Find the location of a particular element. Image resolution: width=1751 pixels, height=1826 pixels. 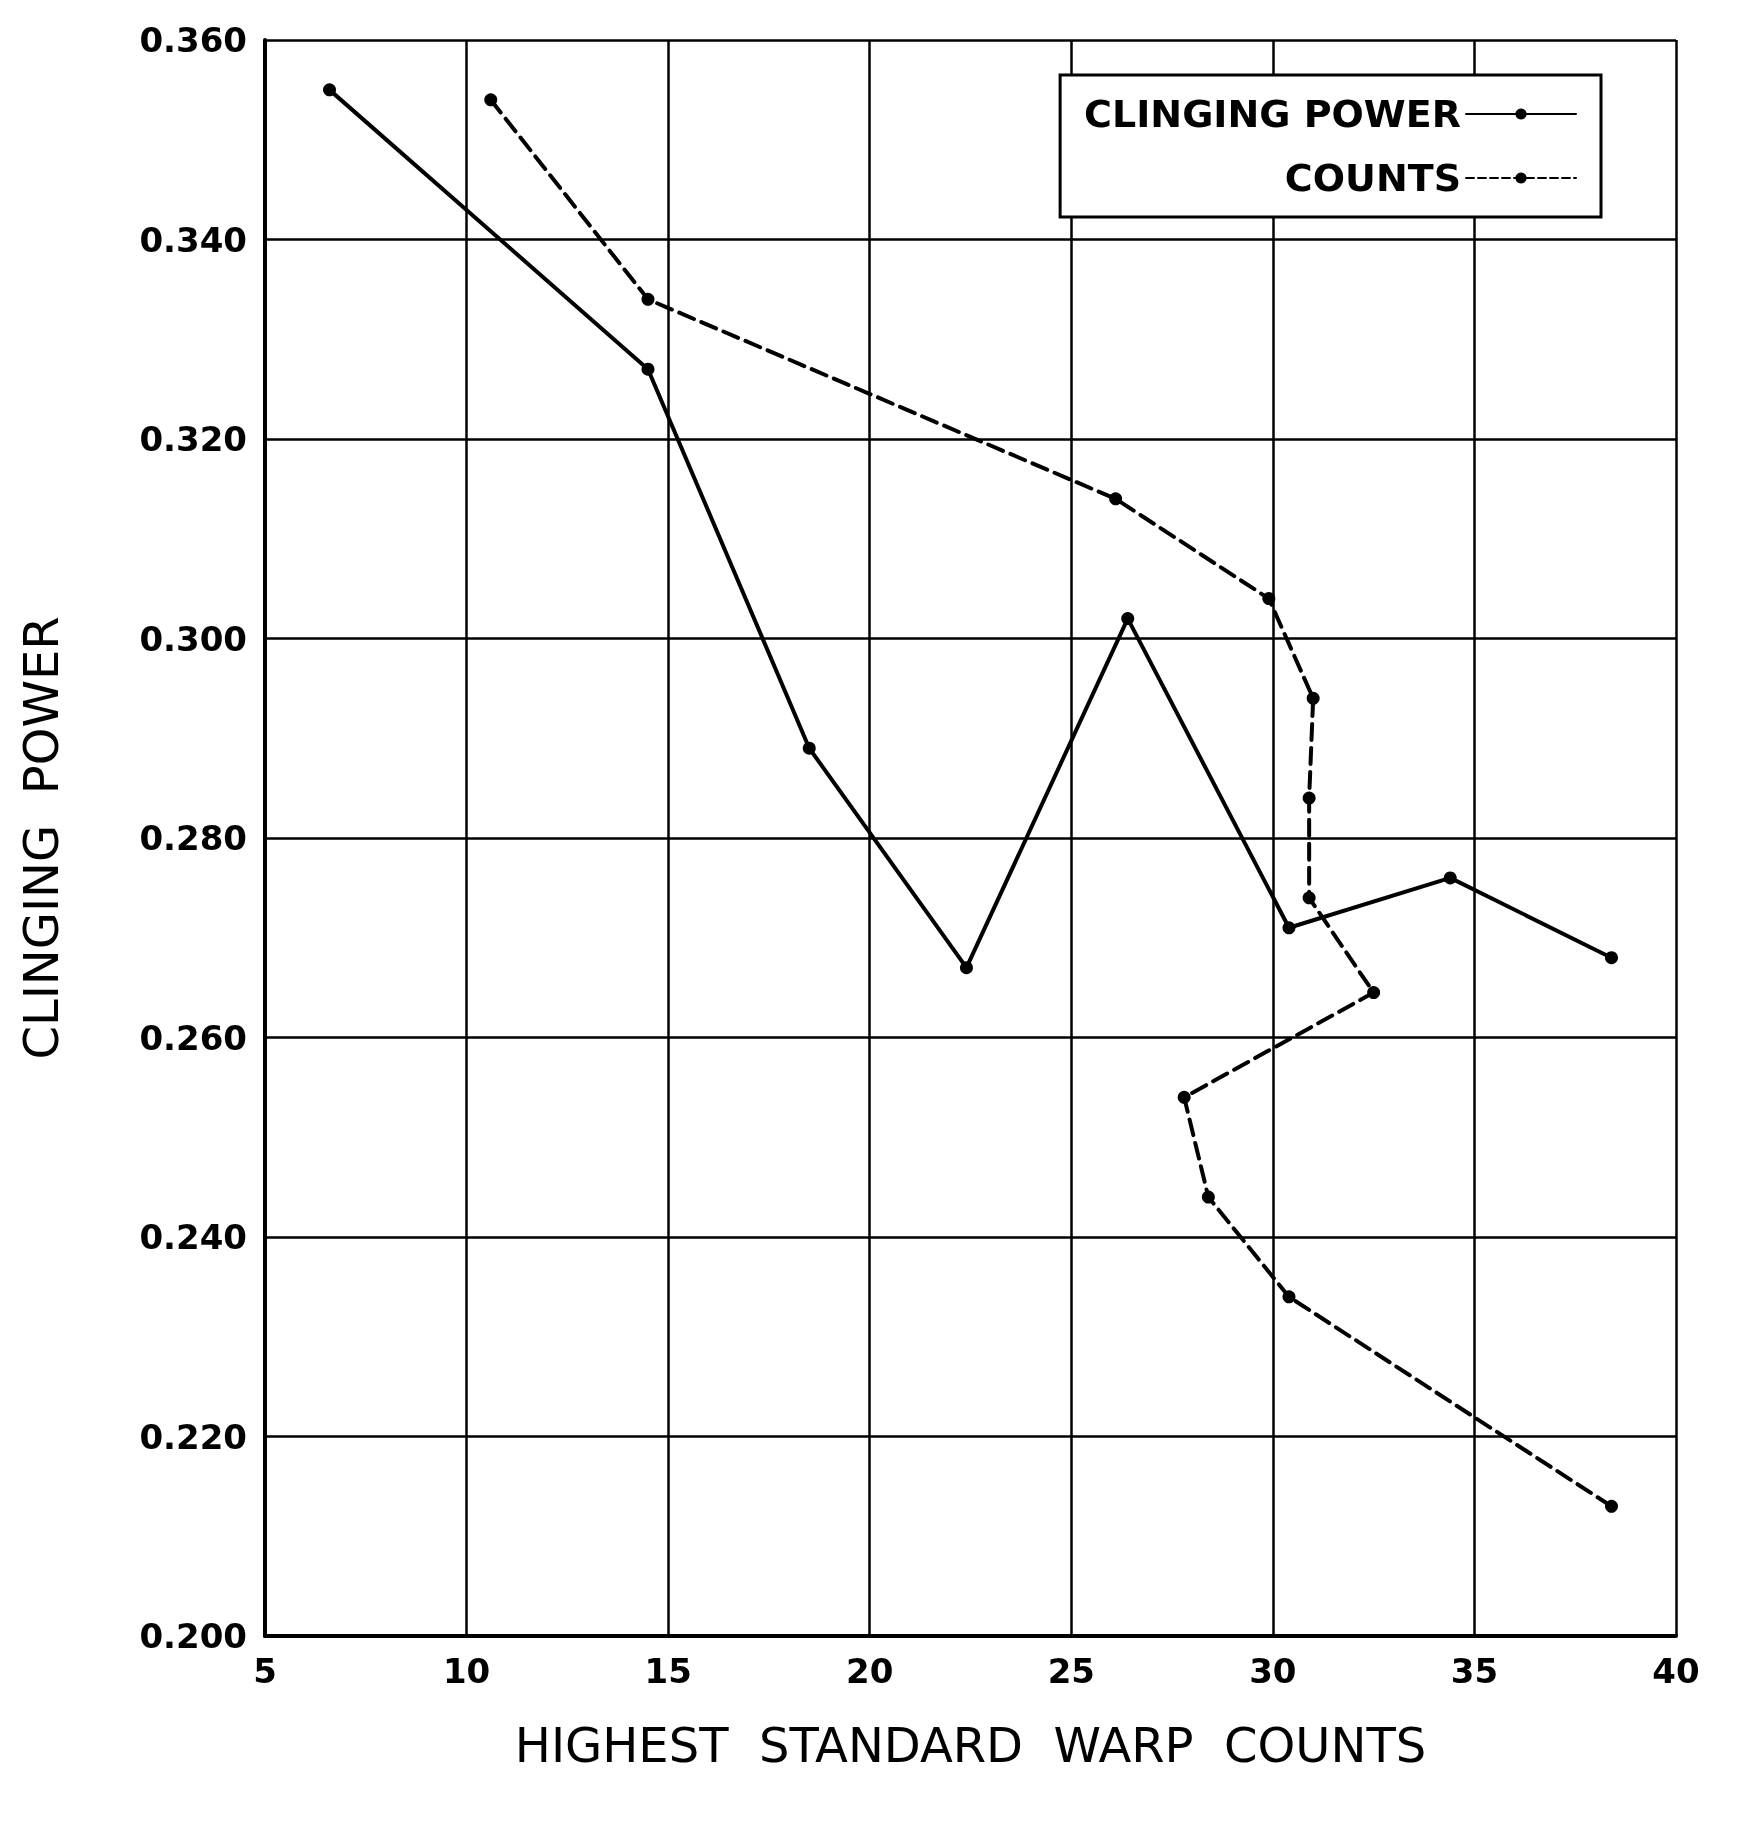

y-tick-label: 0.260 is located at coordinates (193, 1037).